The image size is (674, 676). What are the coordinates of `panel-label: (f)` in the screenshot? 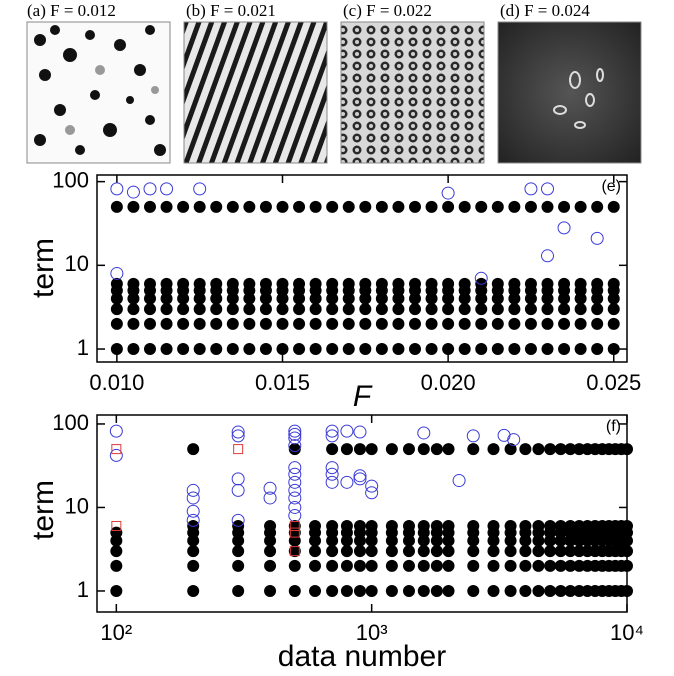 It's located at (613, 426).